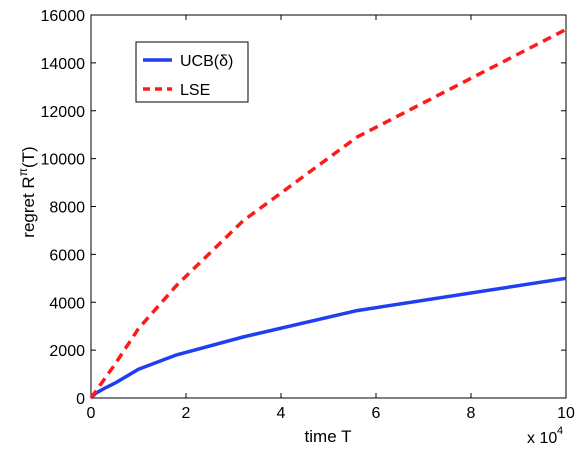  Describe the element at coordinates (67, 351) in the screenshot. I see `y-tick-label: 2000` at that location.